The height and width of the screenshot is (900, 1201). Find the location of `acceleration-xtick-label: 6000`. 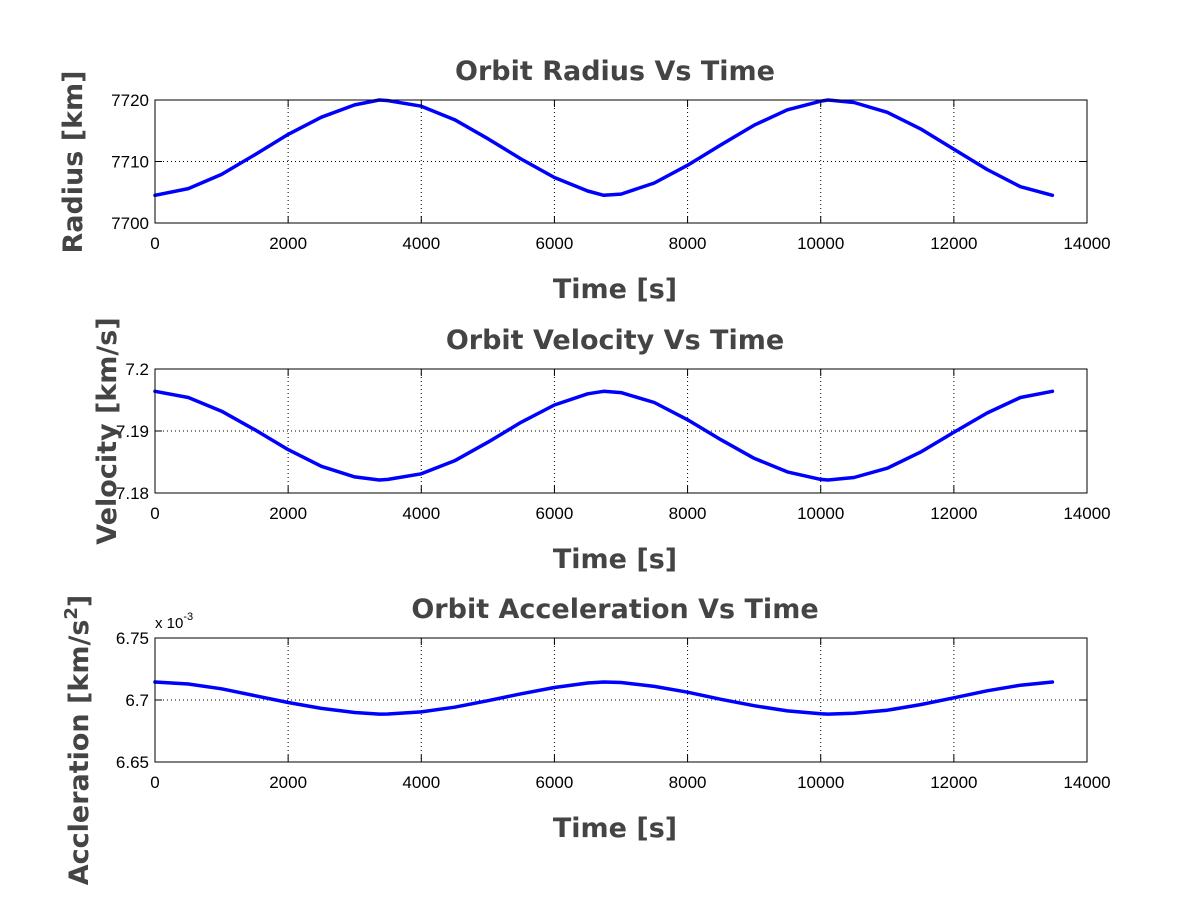

acceleration-xtick-label: 6000 is located at coordinates (555, 782).